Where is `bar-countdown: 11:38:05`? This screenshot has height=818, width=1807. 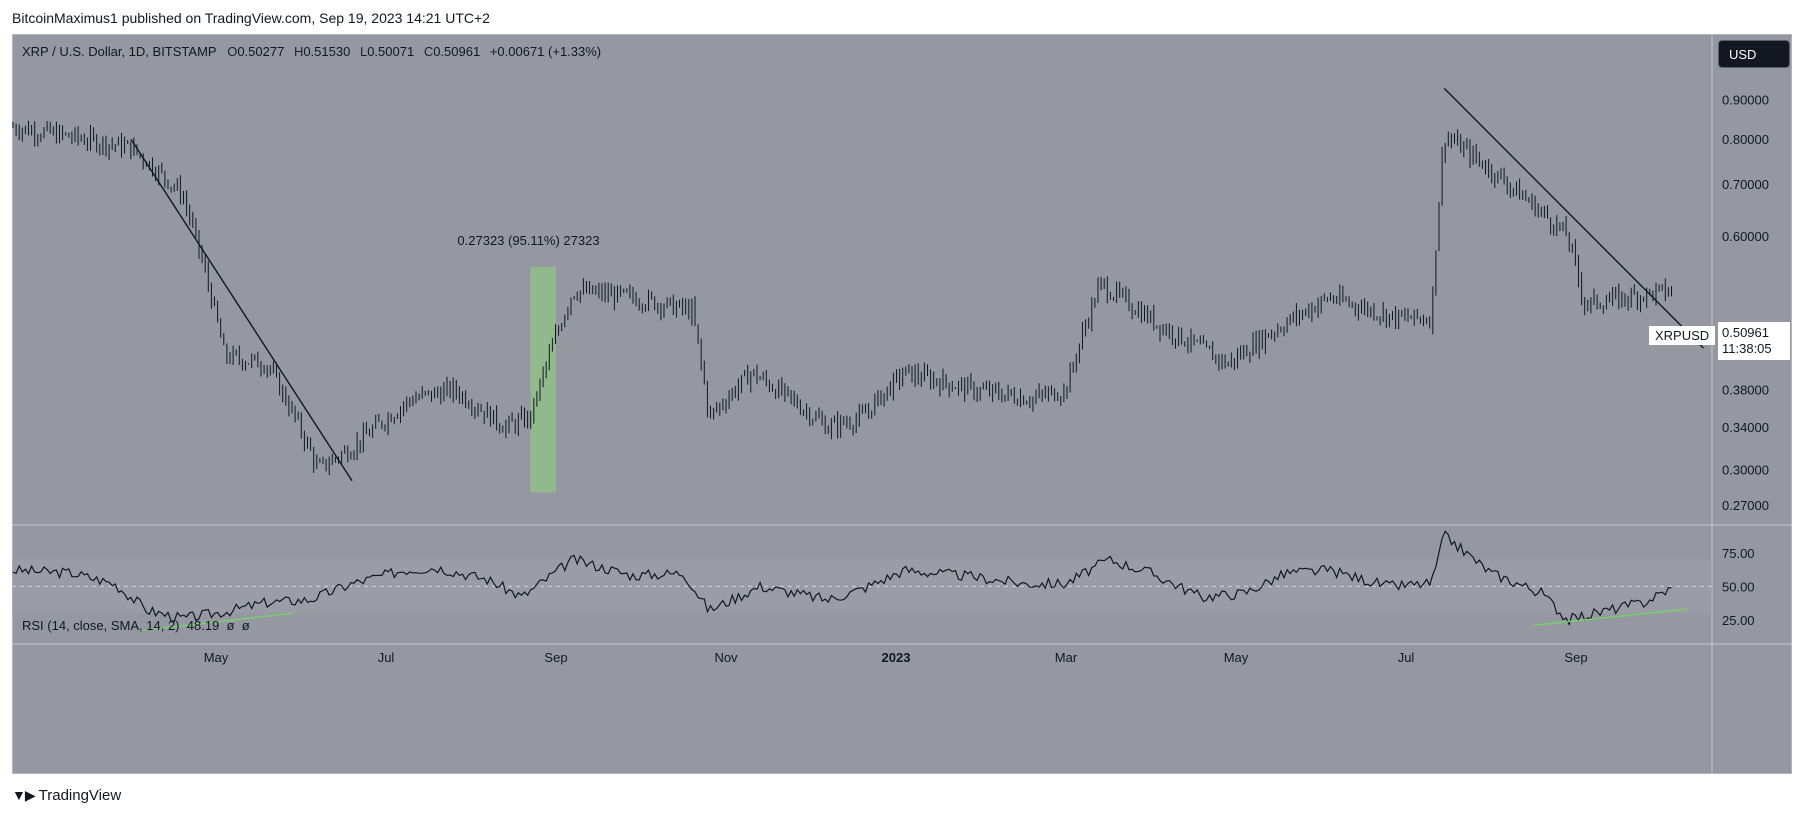 bar-countdown: 11:38:05 is located at coordinates (1747, 348).